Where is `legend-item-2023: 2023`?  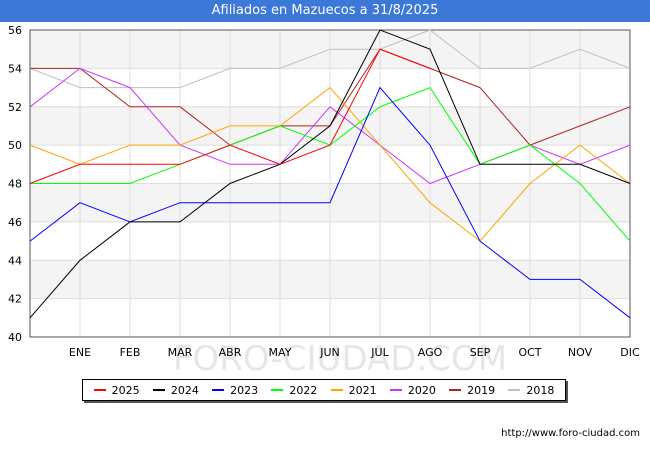
legend-item-2023: 2023 is located at coordinates (235, 390).